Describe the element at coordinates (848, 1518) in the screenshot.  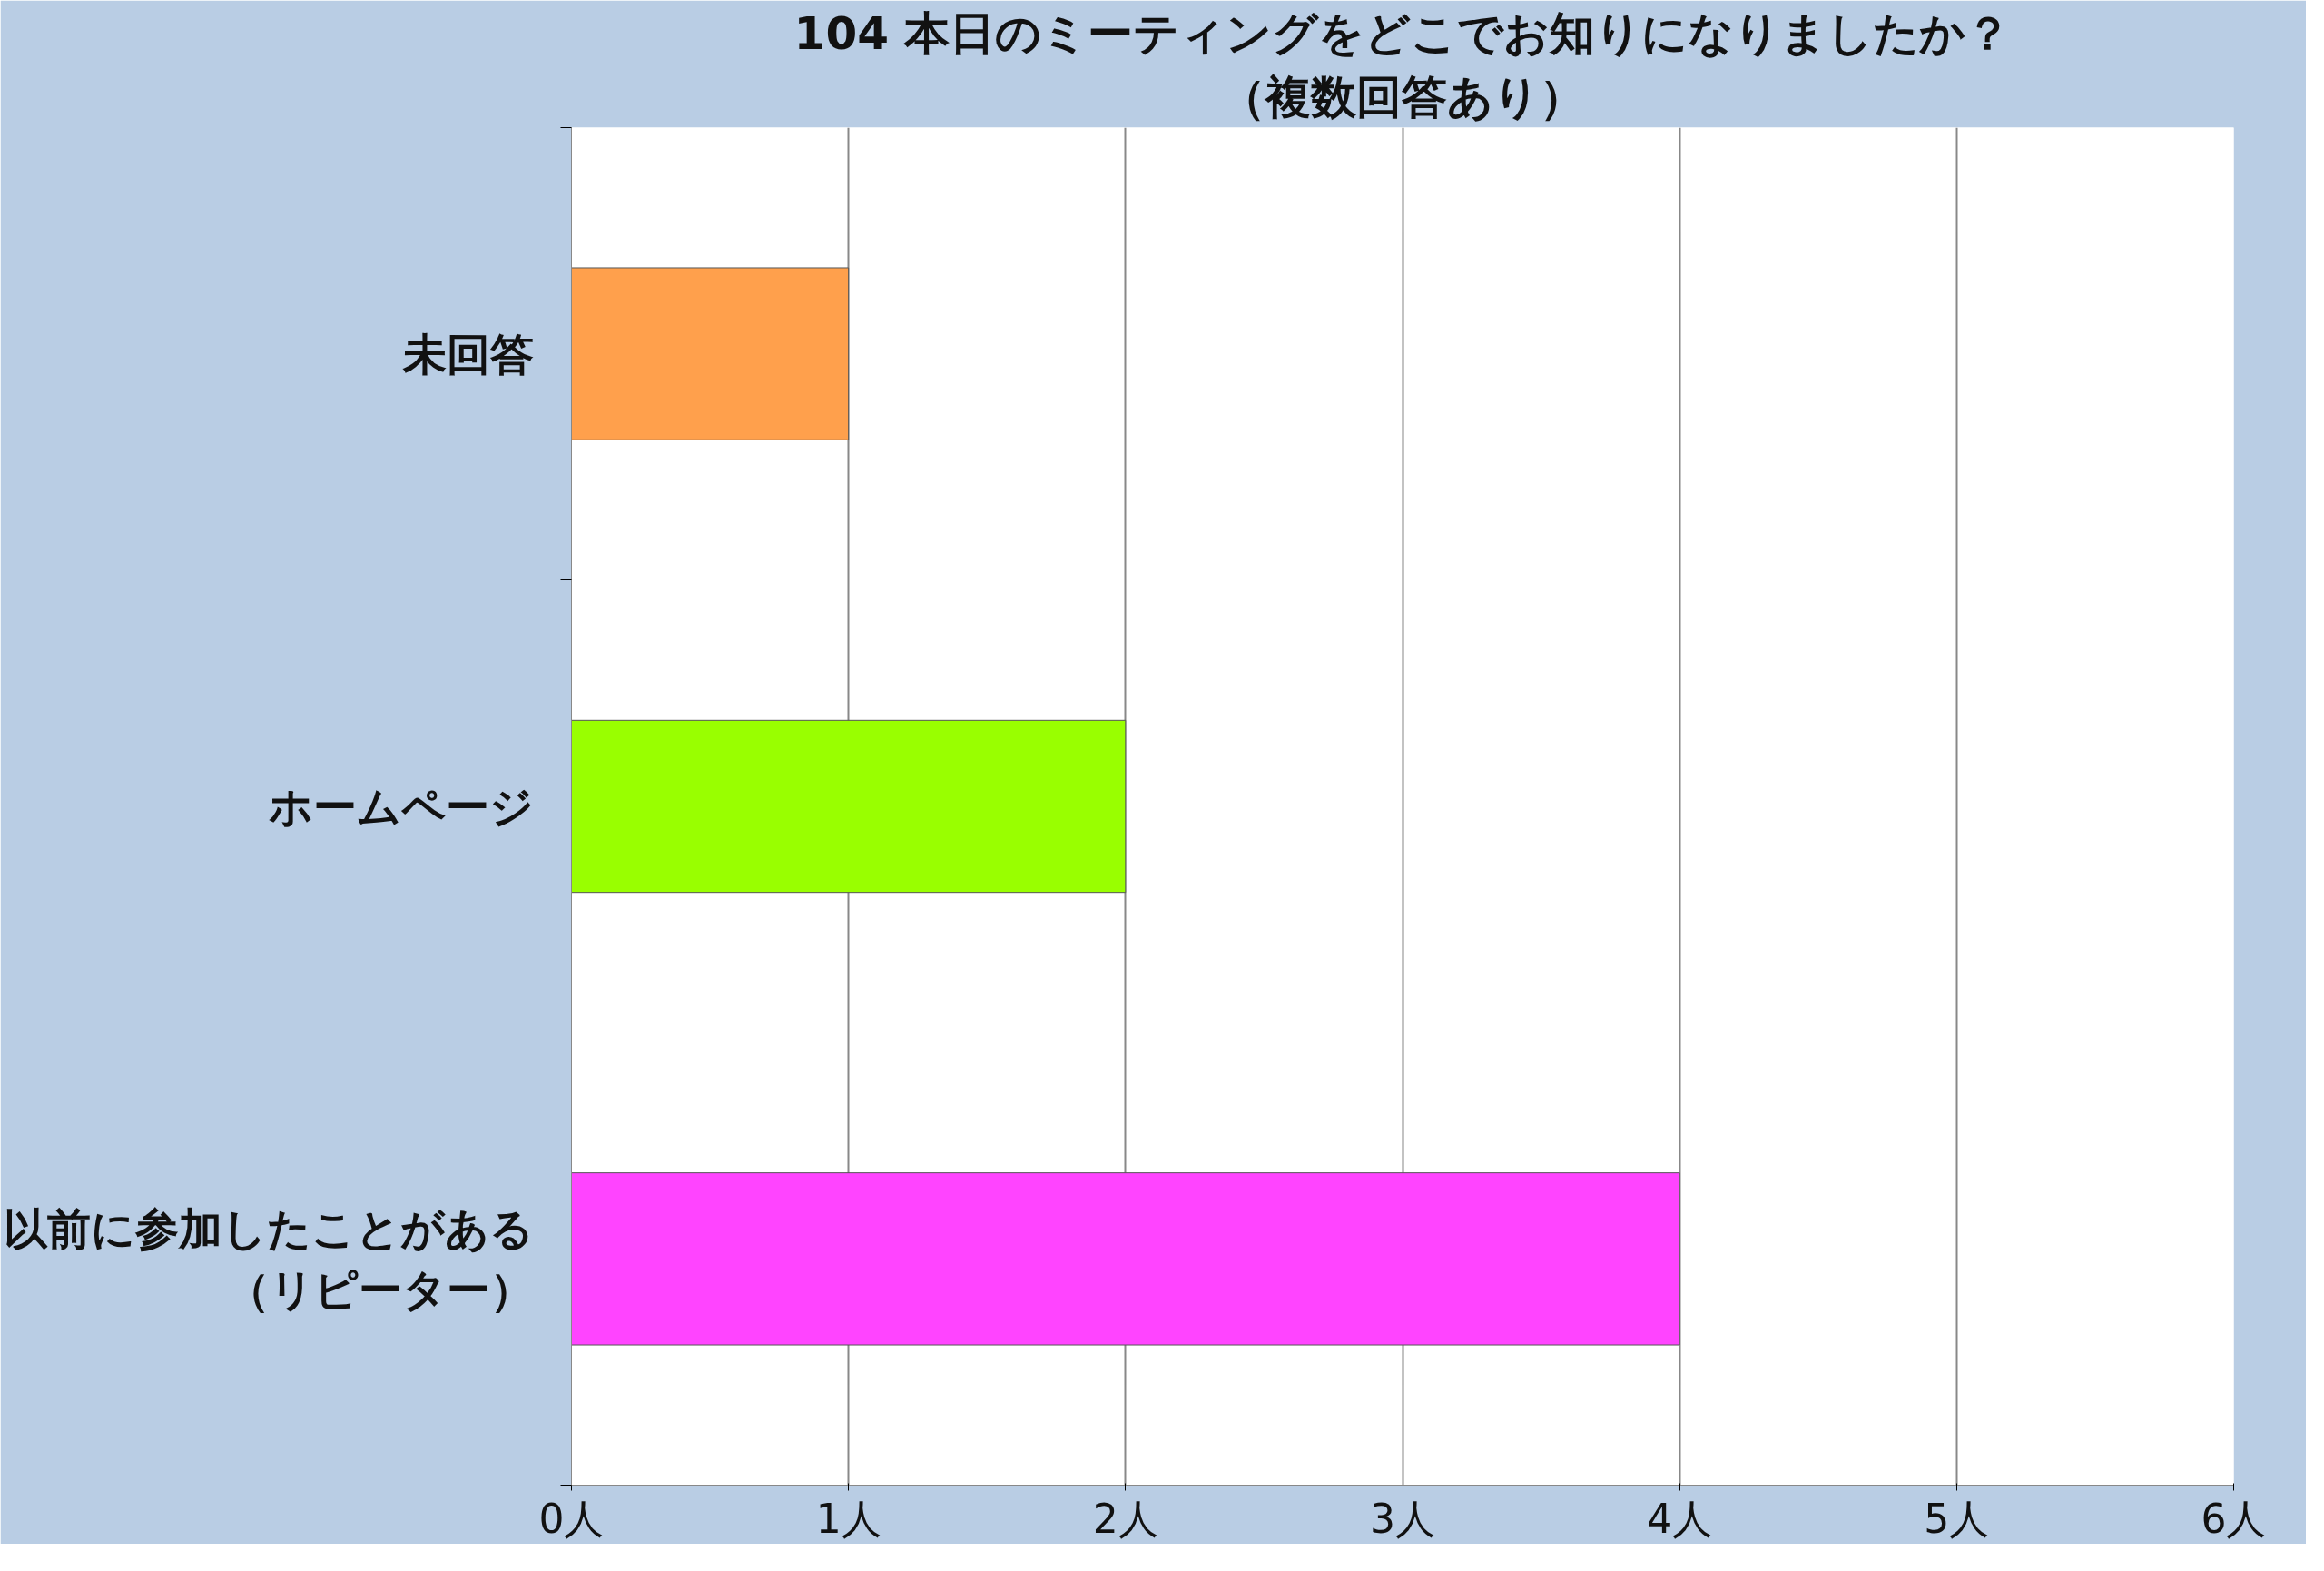
I see `x-tick-label: 1人` at that location.